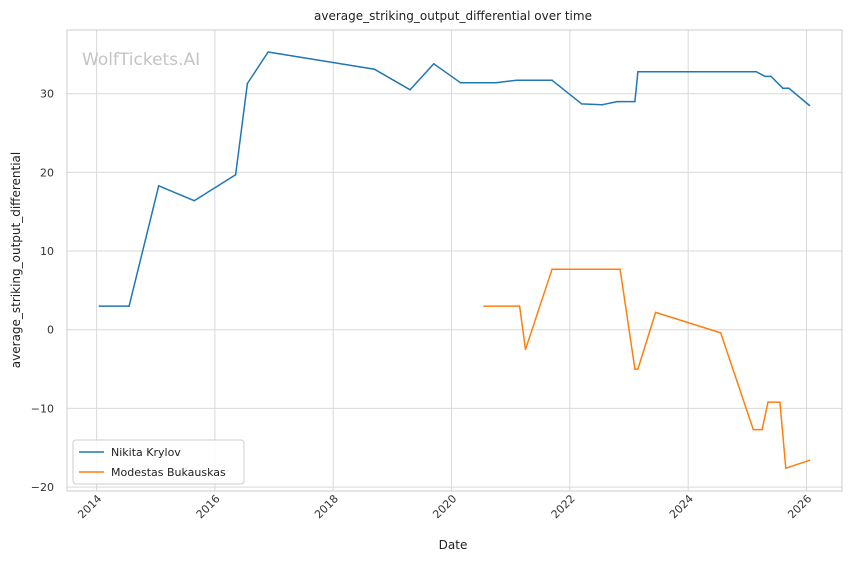  What do you see at coordinates (47, 251) in the screenshot?
I see `y-tick-label: 10` at bounding box center [47, 251].